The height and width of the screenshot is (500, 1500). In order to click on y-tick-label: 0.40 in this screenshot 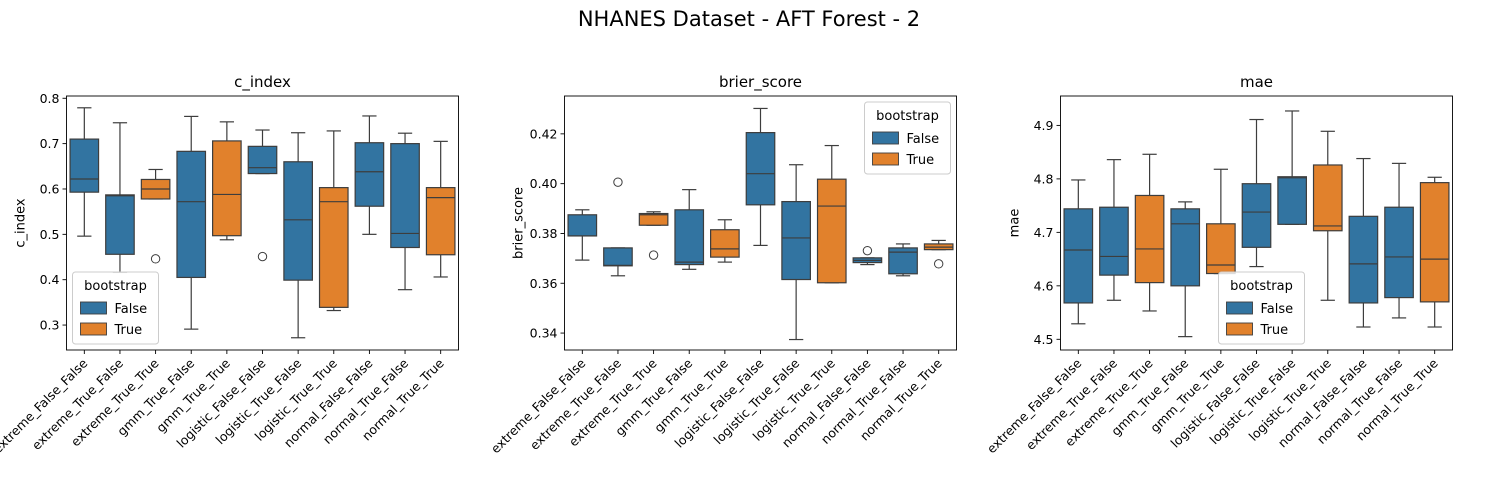, I will do `click(544, 183)`.